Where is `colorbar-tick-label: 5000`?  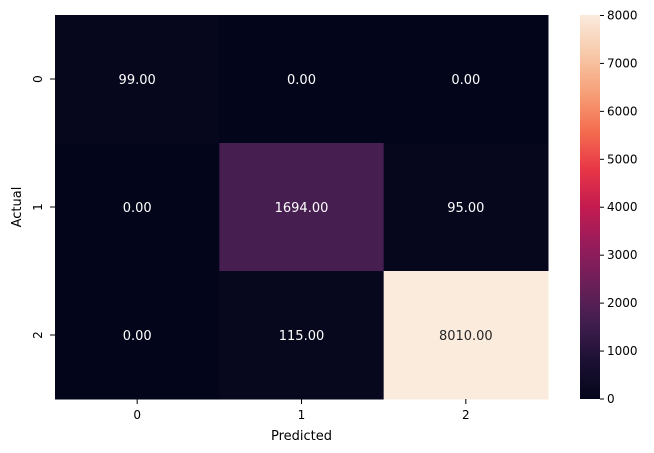
colorbar-tick-label: 5000 is located at coordinates (622, 159).